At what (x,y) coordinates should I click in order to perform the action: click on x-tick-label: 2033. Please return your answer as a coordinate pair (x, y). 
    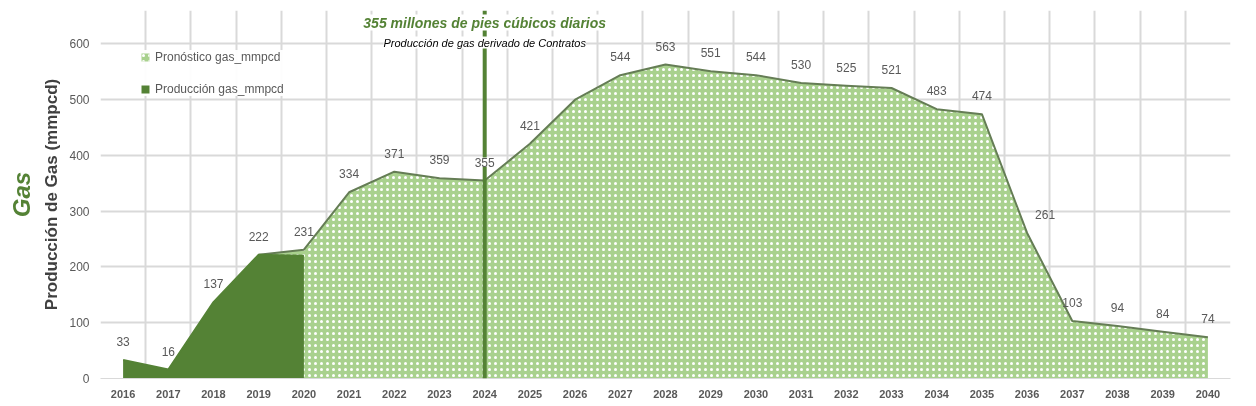
    Looking at the image, I should click on (891, 393).